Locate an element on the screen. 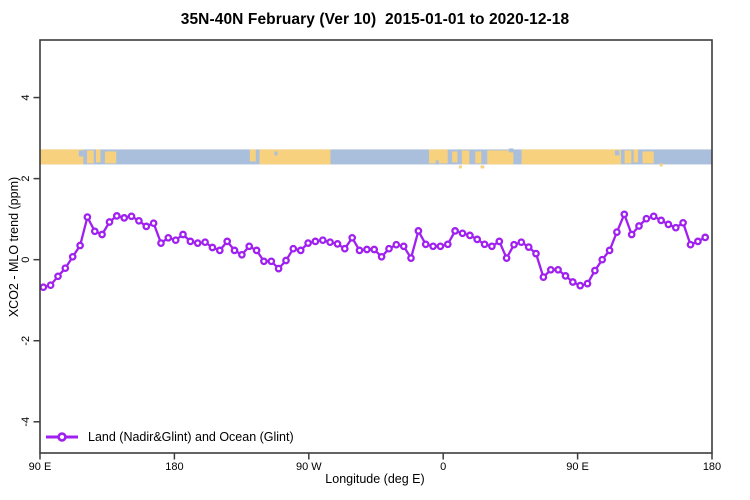 The image size is (750, 500). data-points is located at coordinates (374, 251).